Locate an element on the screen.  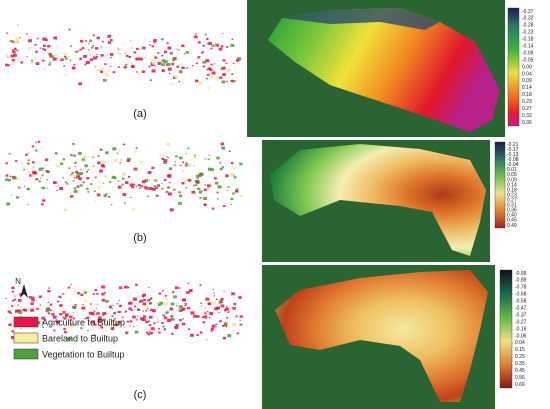
panel-label: (c) is located at coordinates (140, 395).